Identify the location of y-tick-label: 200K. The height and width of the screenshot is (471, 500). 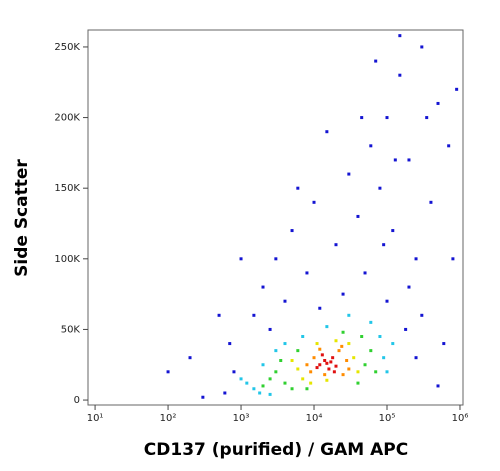
(67, 118).